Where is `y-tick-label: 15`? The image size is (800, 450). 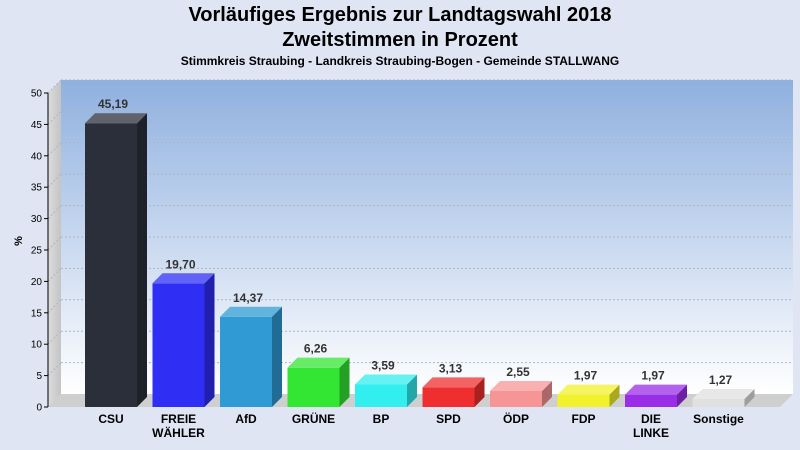 y-tick-label: 15 is located at coordinates (37, 313).